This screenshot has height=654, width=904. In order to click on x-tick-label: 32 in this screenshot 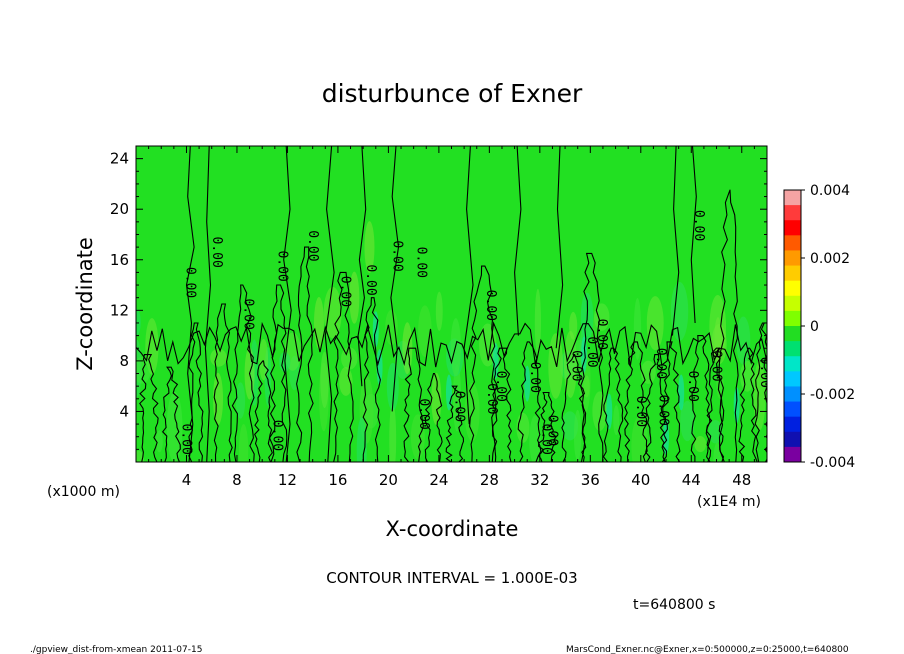, I will do `click(539, 480)`.